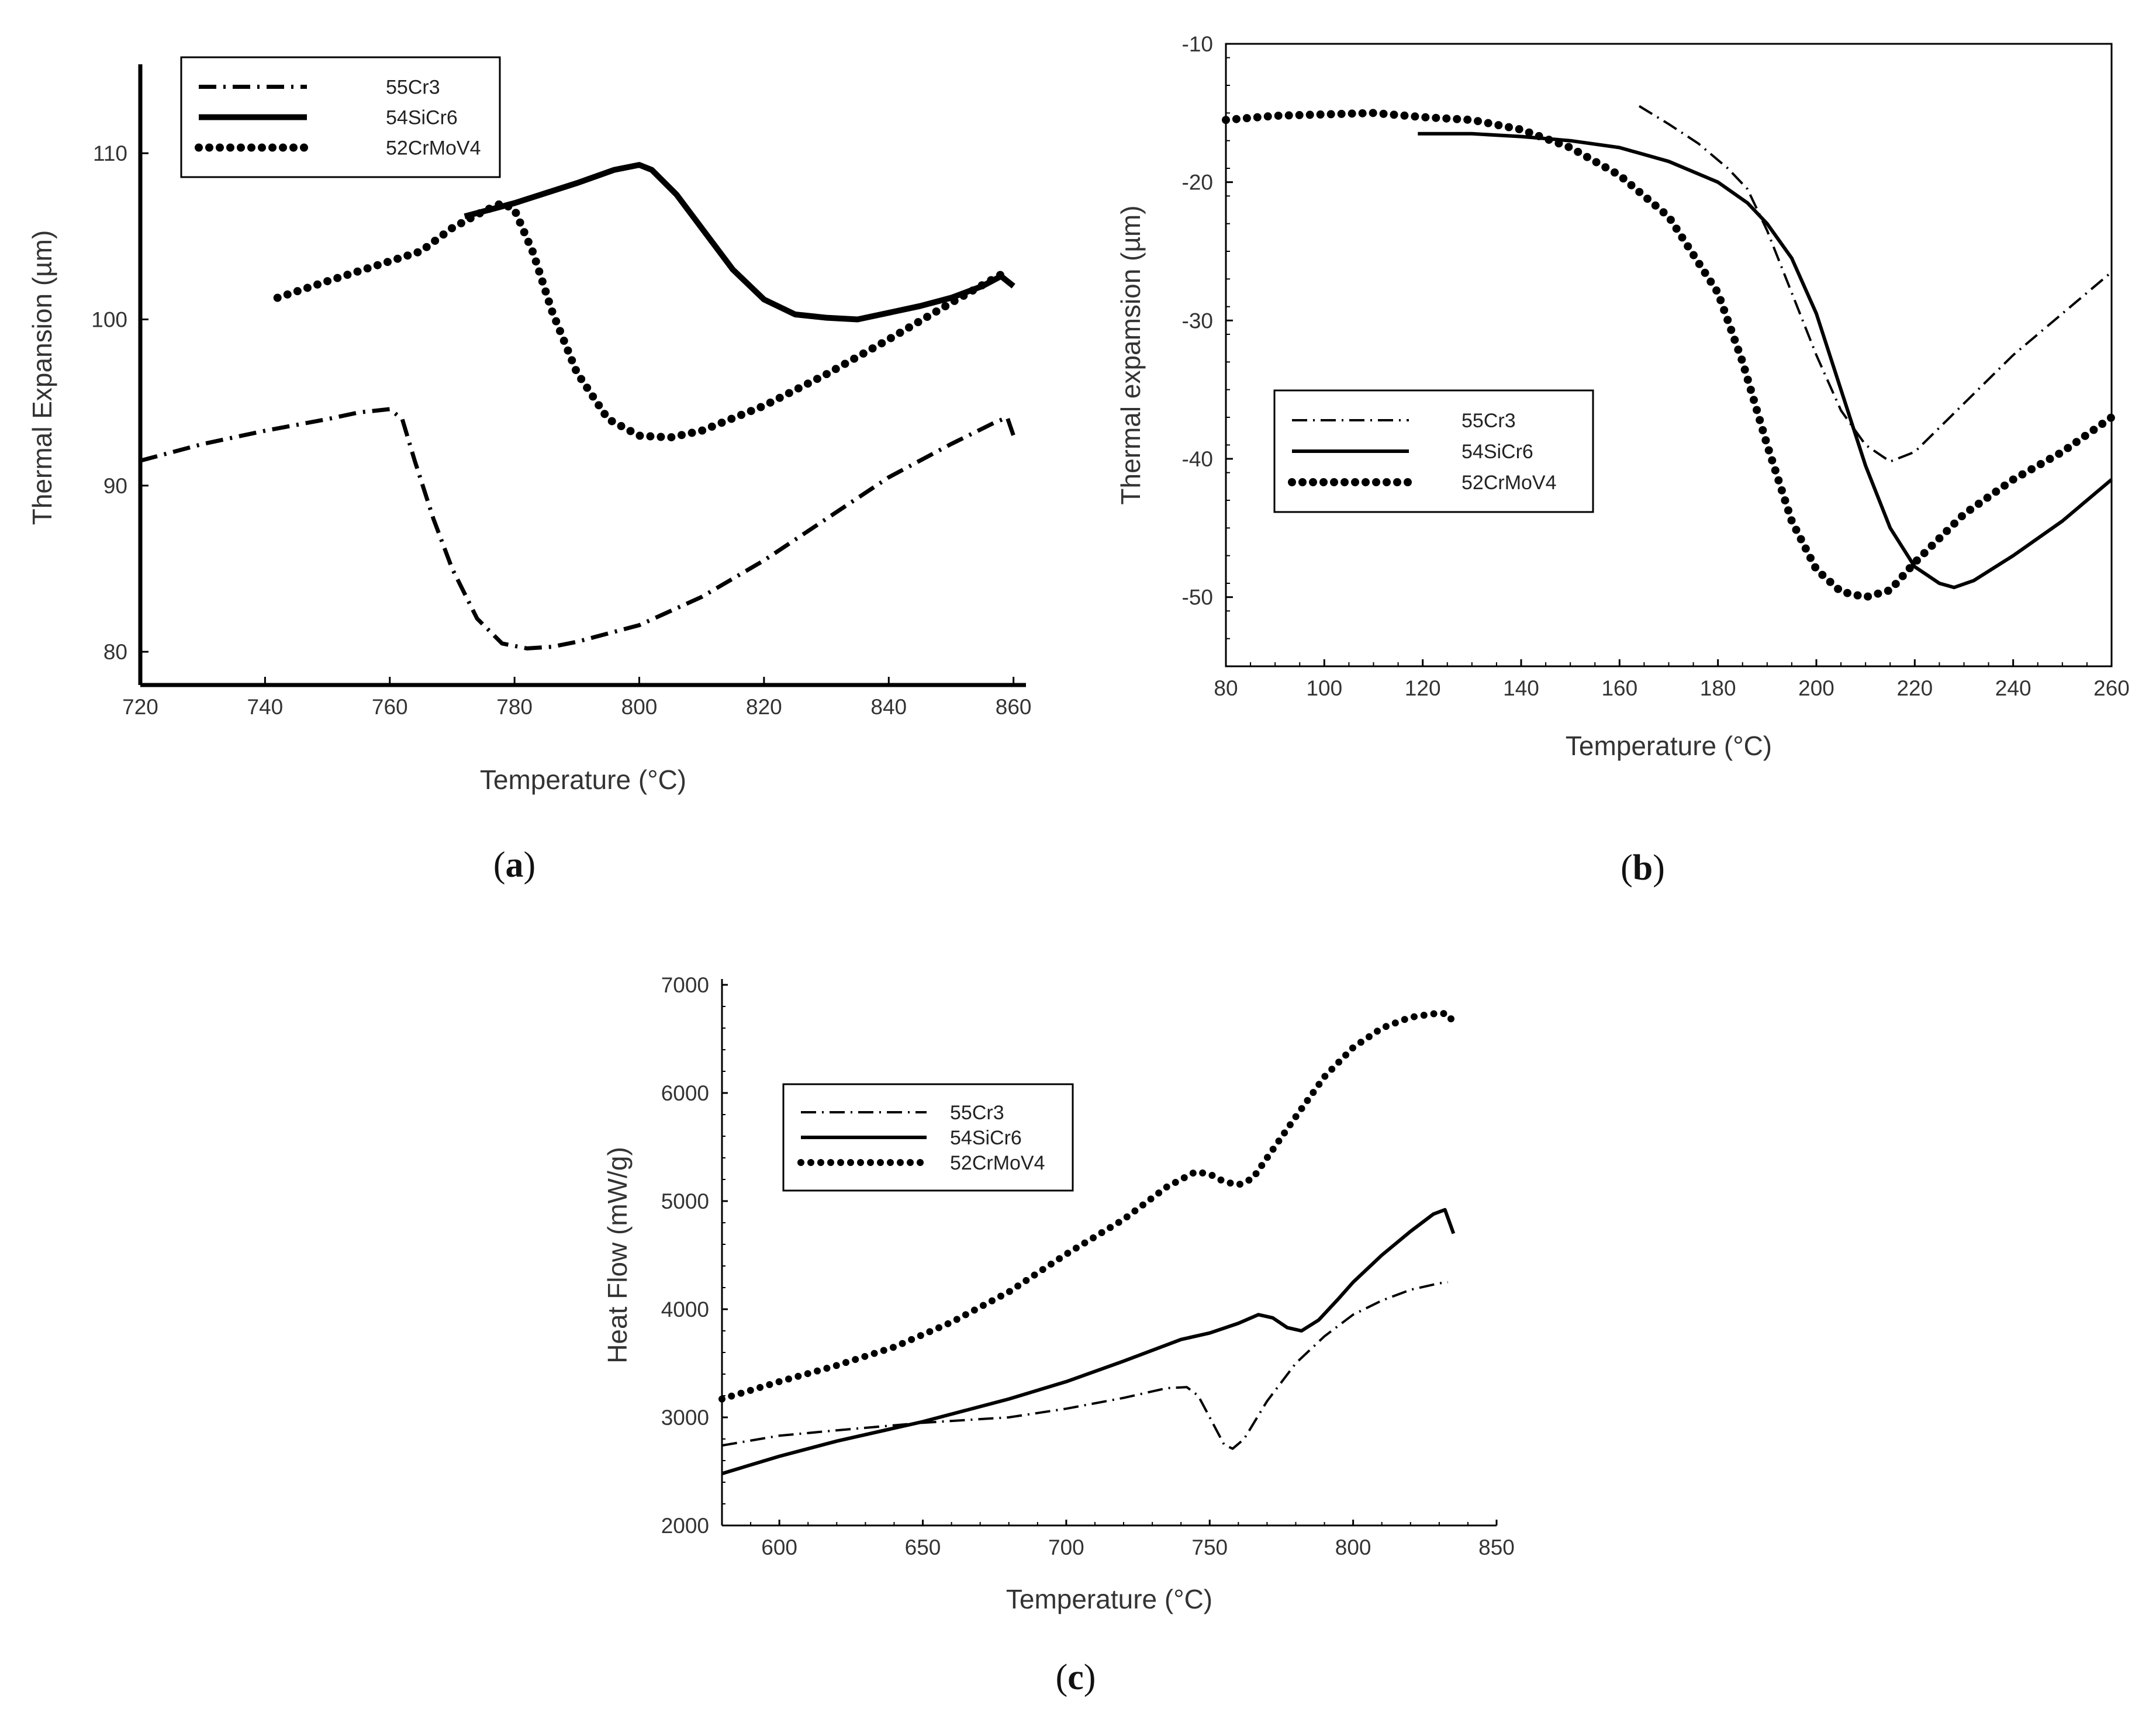 Image resolution: width=2156 pixels, height=1709 pixels. Describe the element at coordinates (685, 1093) in the screenshot. I see `y-tick-label: 6000` at that location.